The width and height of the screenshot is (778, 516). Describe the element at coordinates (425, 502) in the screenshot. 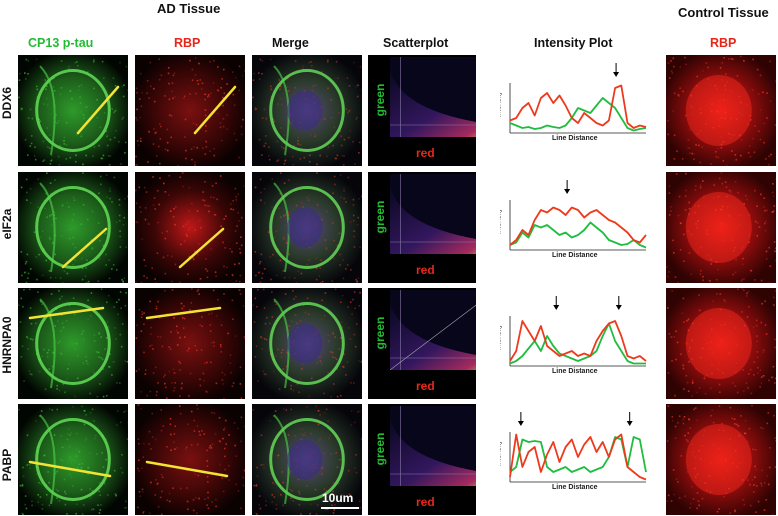

I see `scatter-red-label-row-3: red` at that location.